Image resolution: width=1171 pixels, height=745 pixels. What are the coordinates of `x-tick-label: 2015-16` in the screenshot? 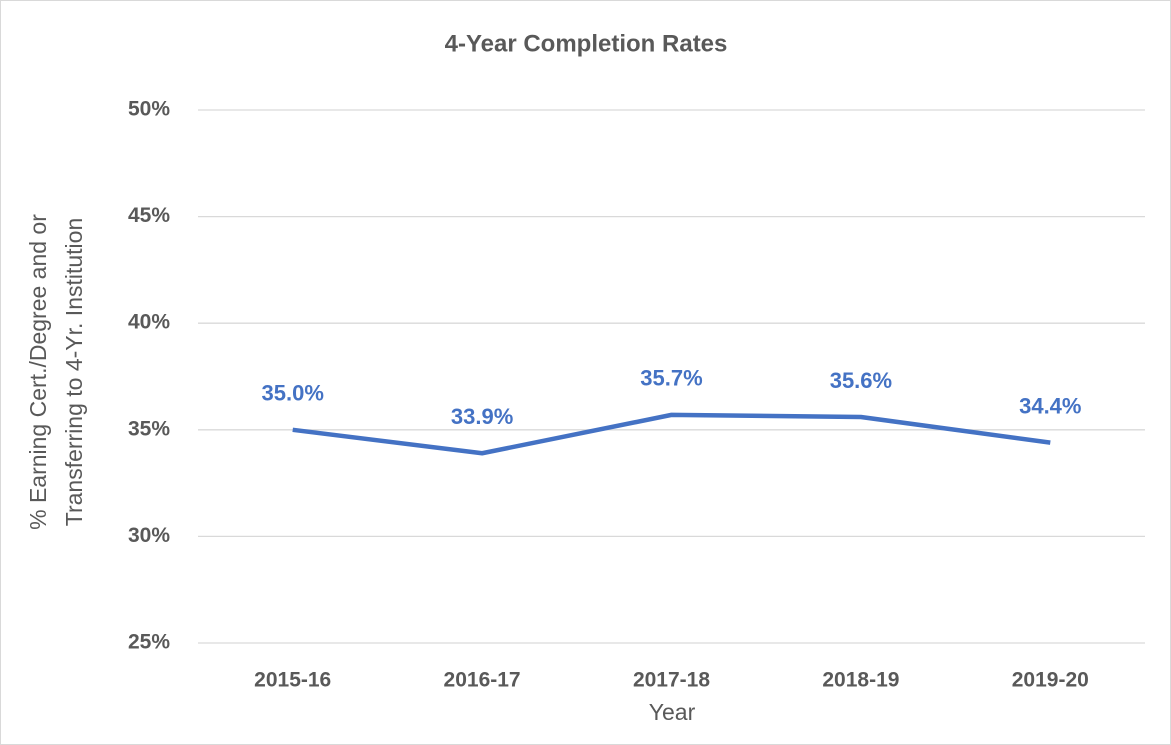 It's located at (292, 680).